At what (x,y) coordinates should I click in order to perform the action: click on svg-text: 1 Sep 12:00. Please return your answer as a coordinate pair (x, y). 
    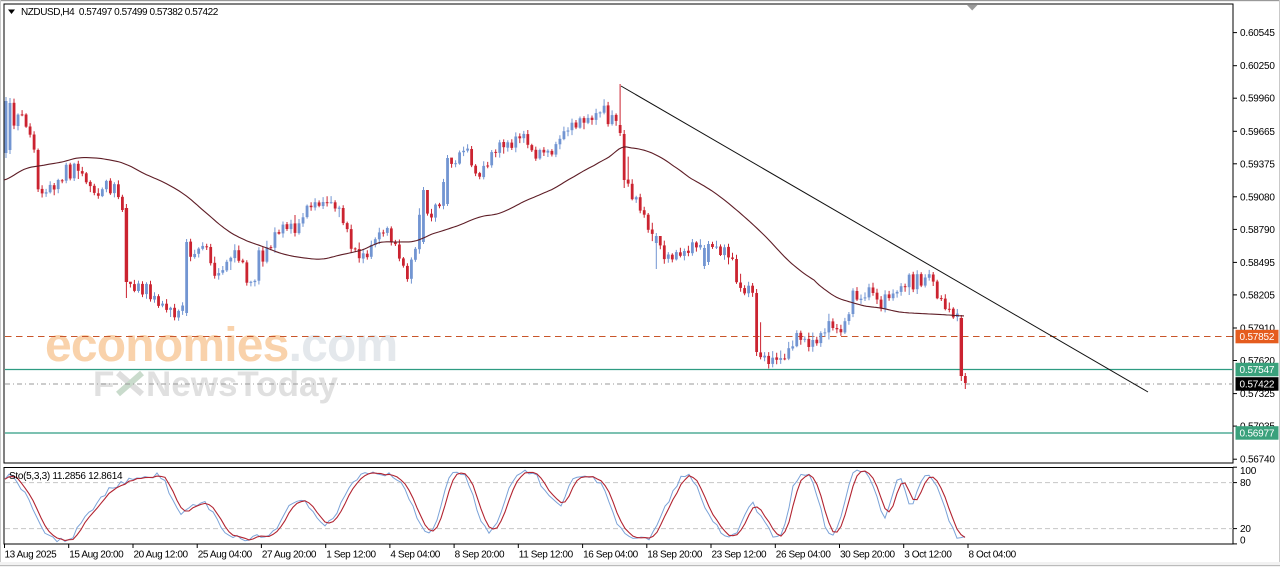
    Looking at the image, I should click on (351, 555).